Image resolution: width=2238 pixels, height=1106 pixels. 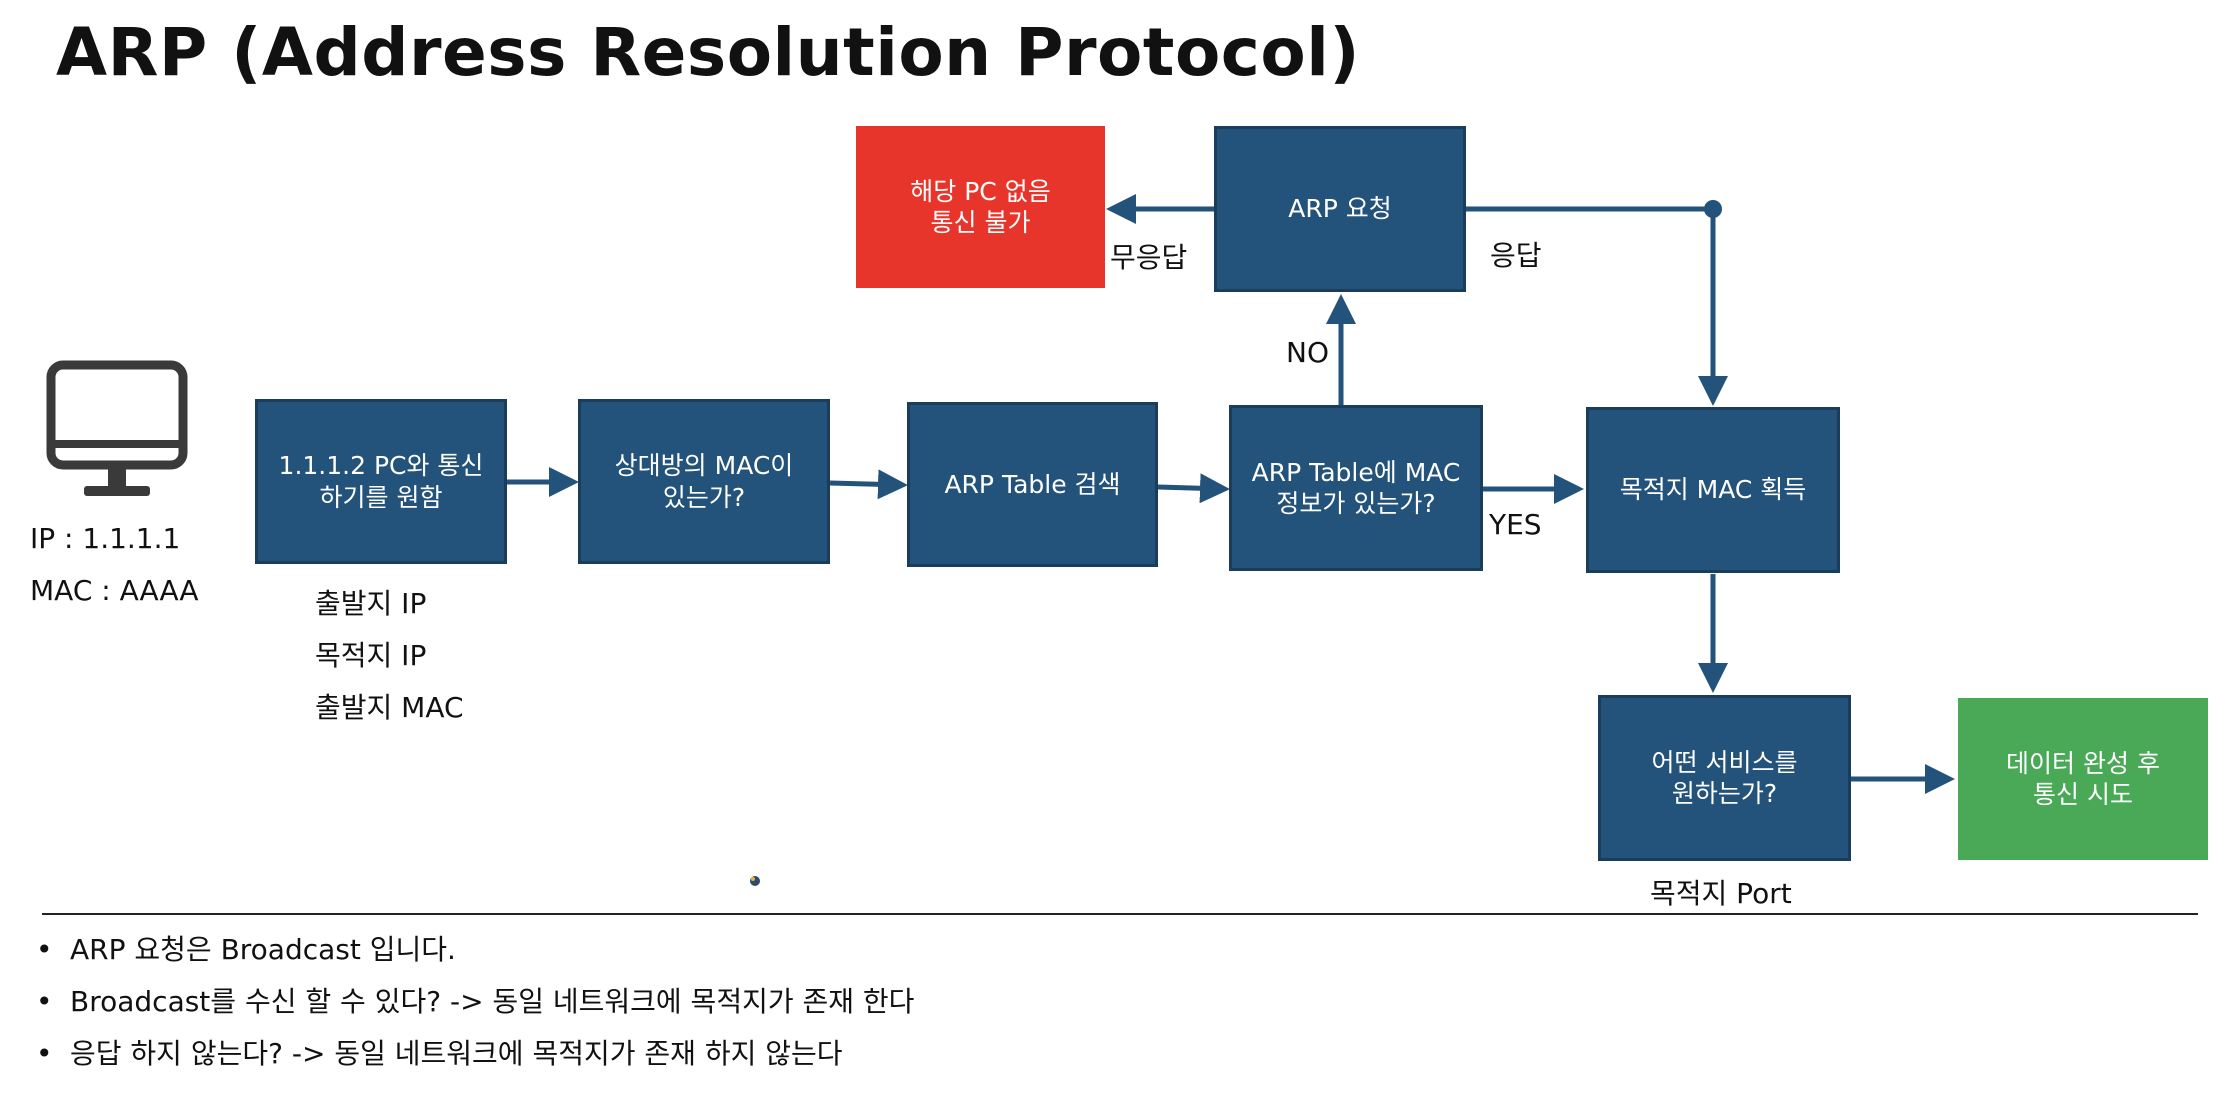 I want to click on small-decoration-icon, so click(x=755, y=881).